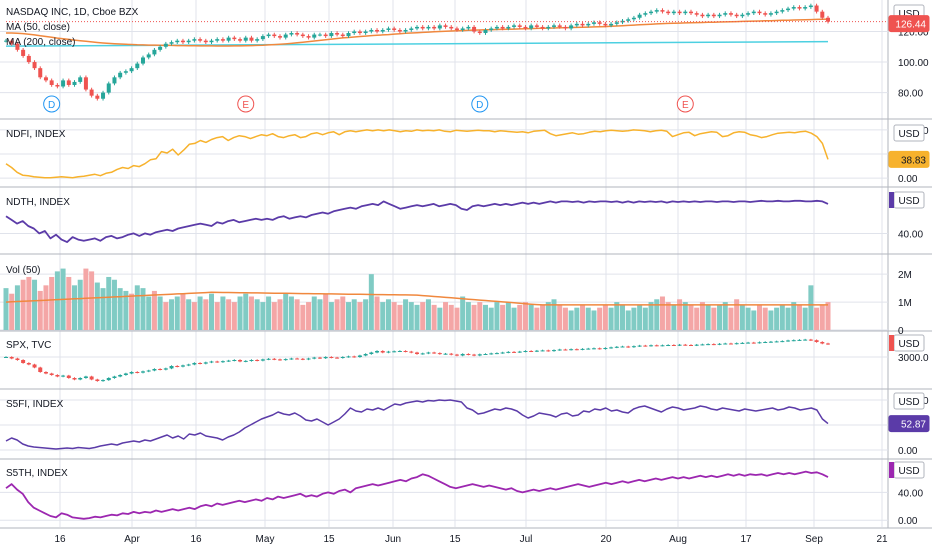 Image resolution: width=932 pixels, height=550 pixels. I want to click on ndfi-line, so click(417, 154).